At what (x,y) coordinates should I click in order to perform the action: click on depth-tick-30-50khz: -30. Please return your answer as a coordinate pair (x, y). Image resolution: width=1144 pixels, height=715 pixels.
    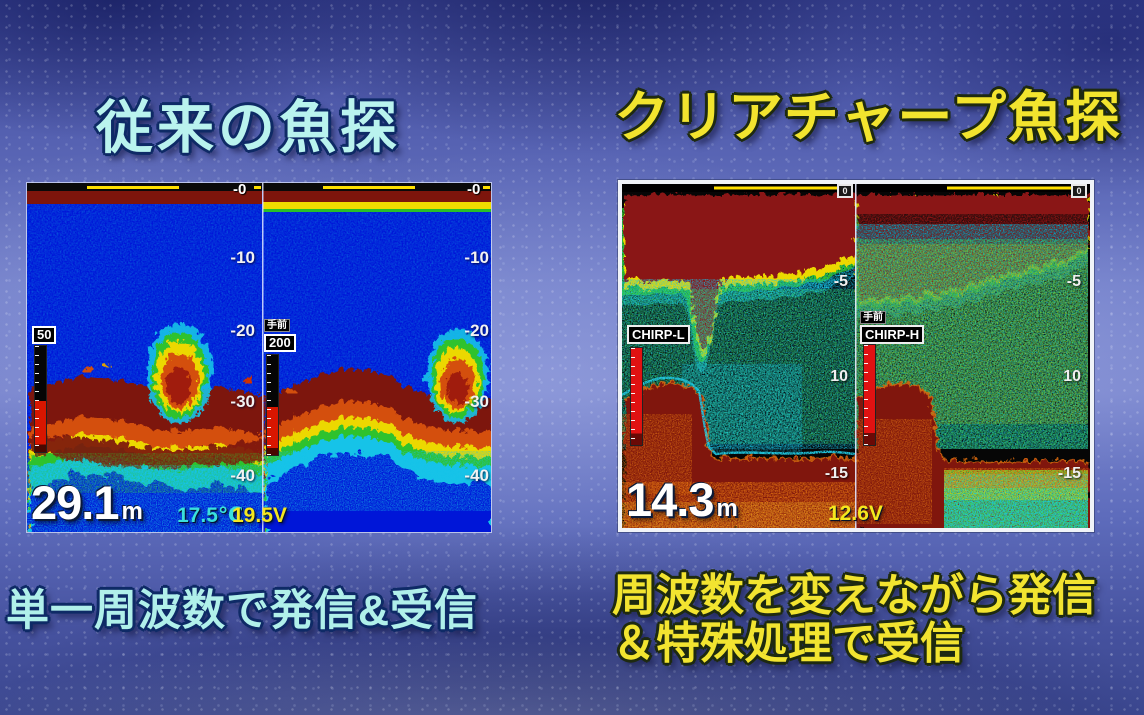
    Looking at the image, I should click on (242, 401).